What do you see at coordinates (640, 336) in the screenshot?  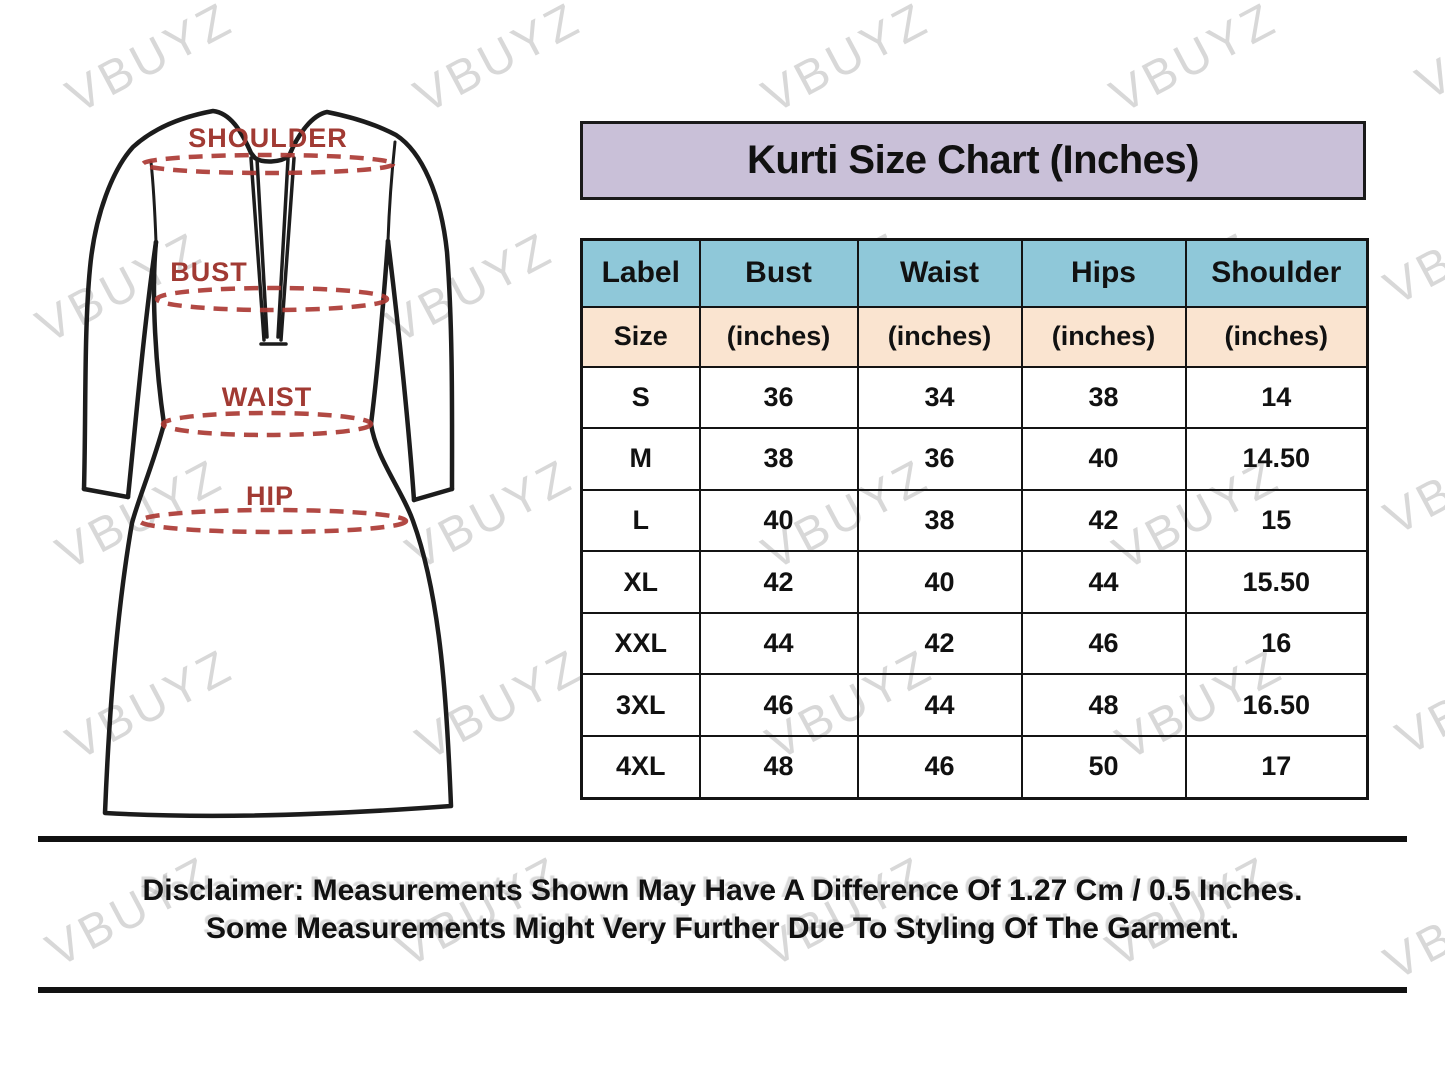 I see `subheader-size: Size` at bounding box center [640, 336].